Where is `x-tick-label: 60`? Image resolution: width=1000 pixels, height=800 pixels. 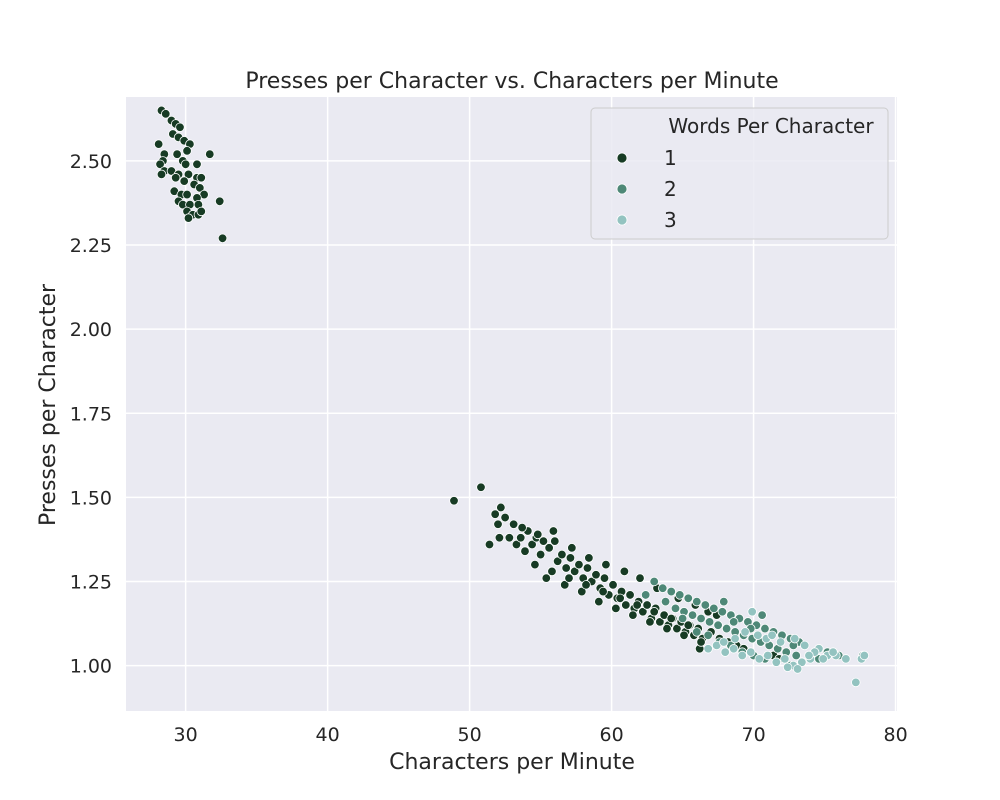 x-tick-label: 60 is located at coordinates (612, 735).